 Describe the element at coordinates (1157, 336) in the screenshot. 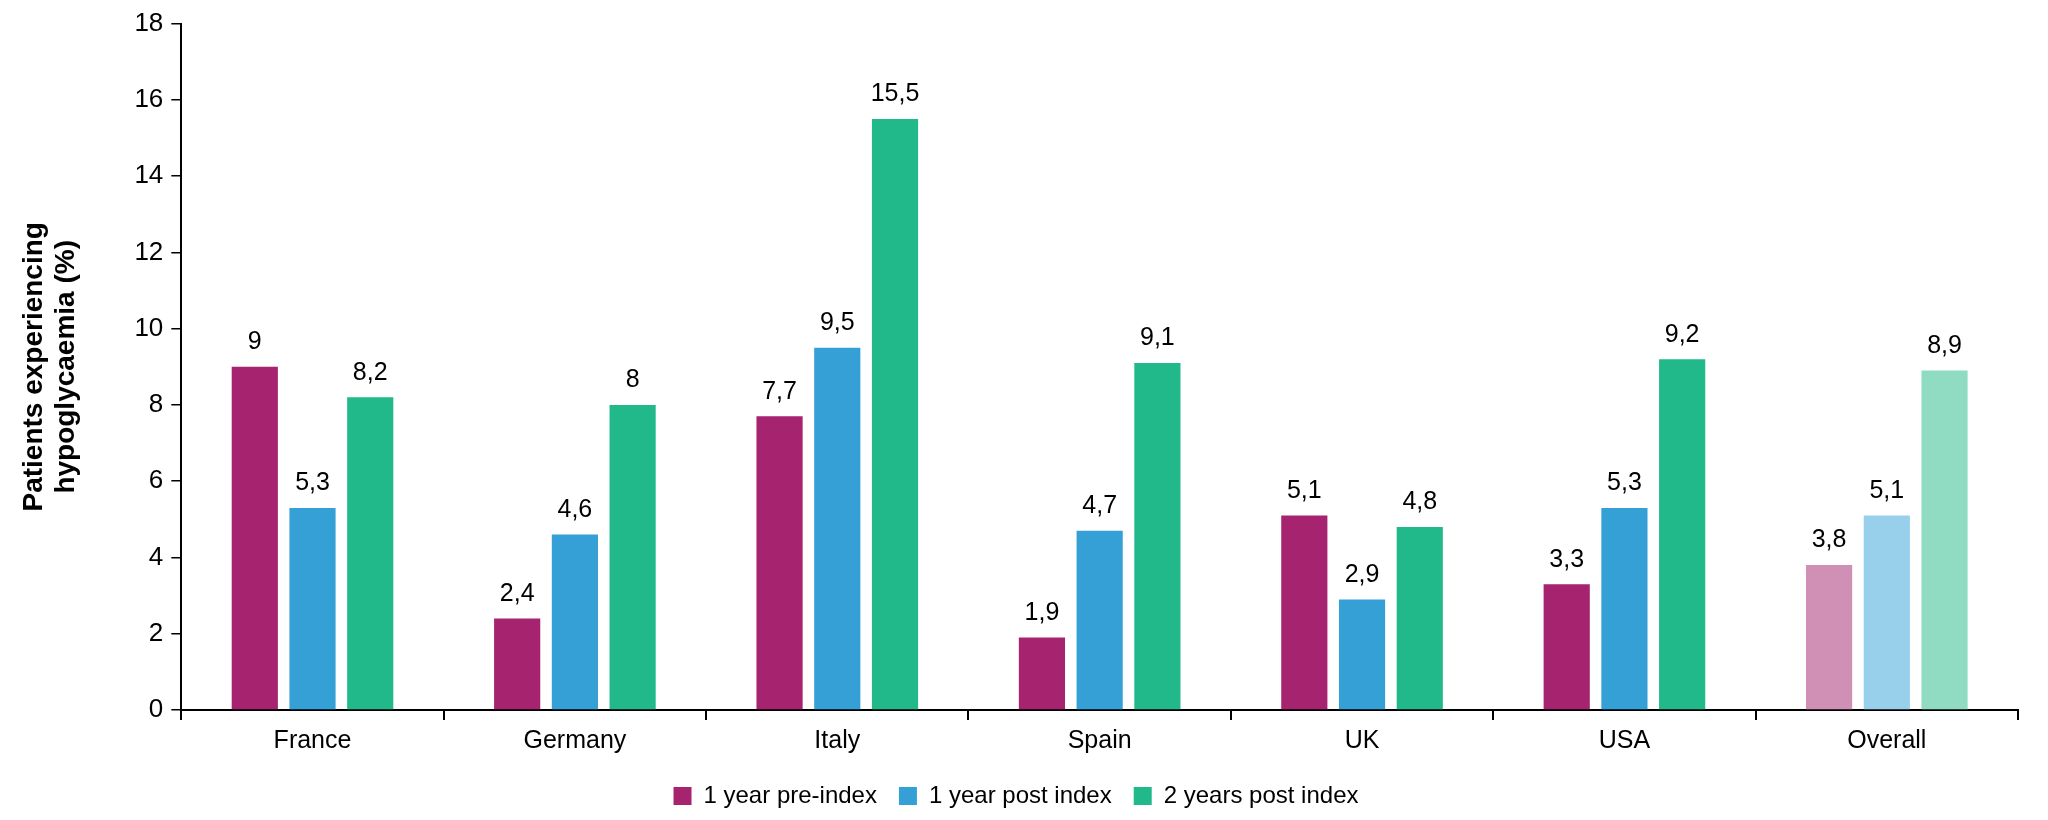

I see `data-label: 9,1` at that location.